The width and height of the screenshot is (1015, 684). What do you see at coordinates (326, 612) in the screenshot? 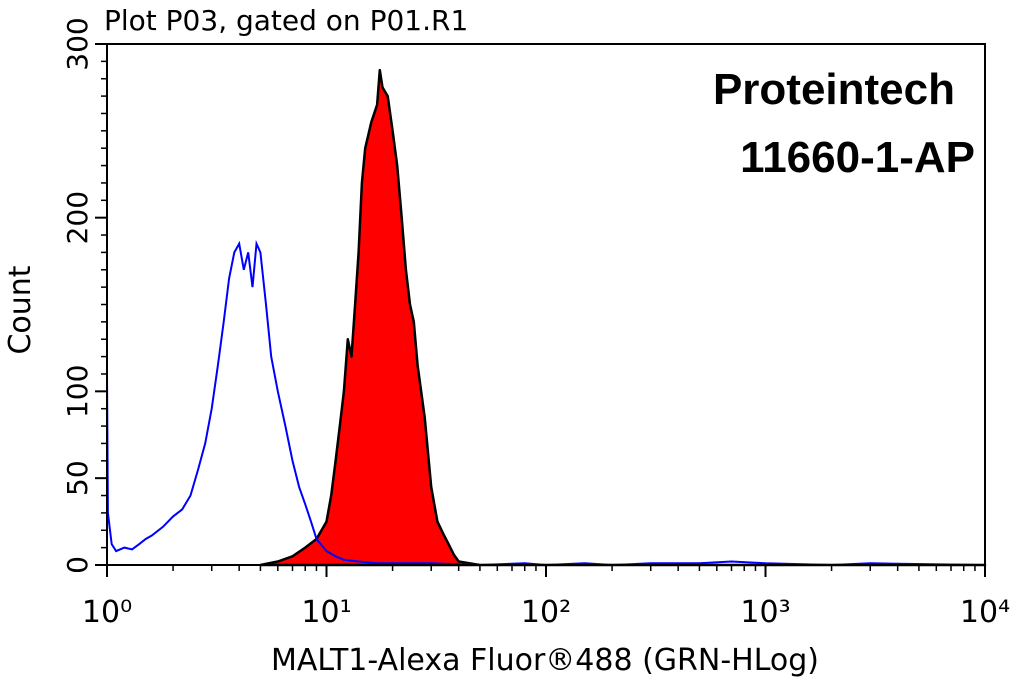
I see `x-tick-label: 10¹` at bounding box center [326, 612].